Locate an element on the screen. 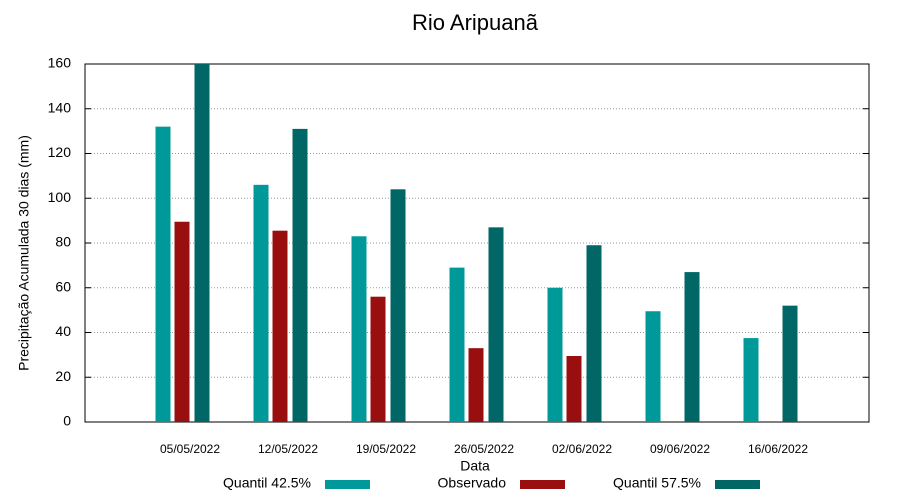 The image size is (900, 500). legend-label: Quantil 57.5% is located at coordinates (657, 483).